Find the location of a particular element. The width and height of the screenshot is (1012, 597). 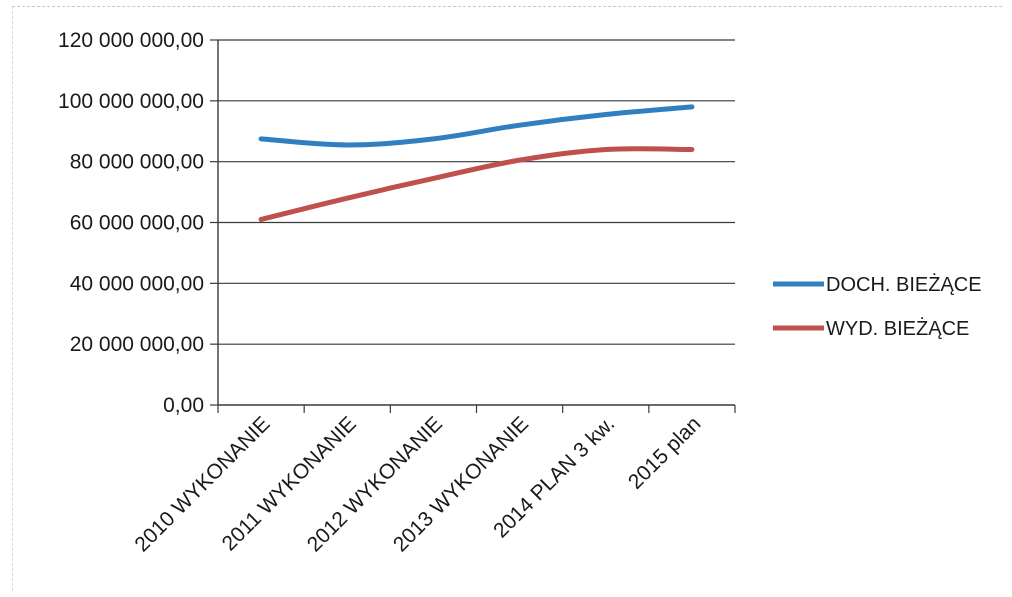

legend-item: DOCH. BIEŻĄCE is located at coordinates (877, 284).